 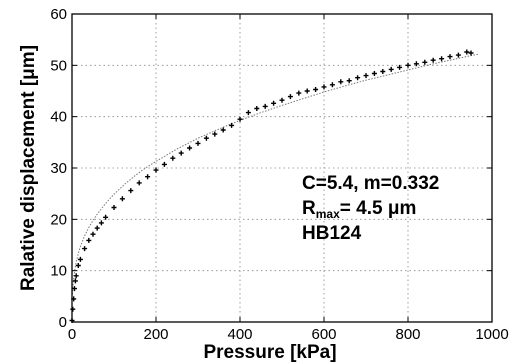 I want to click on x-tick-label: 0, so click(x=72, y=334).